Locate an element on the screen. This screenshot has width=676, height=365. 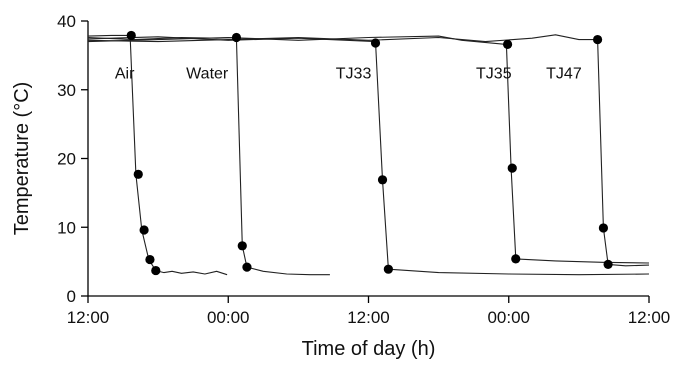
y-tick-label: 20 is located at coordinates (66, 159).